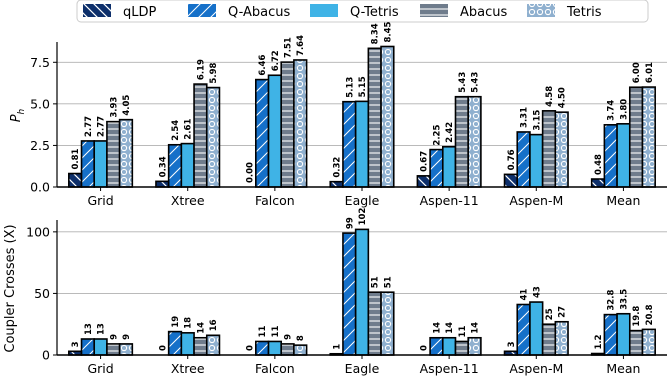 The width and height of the screenshot is (670, 380). I want to click on data-label: 5.98, so click(214, 73).